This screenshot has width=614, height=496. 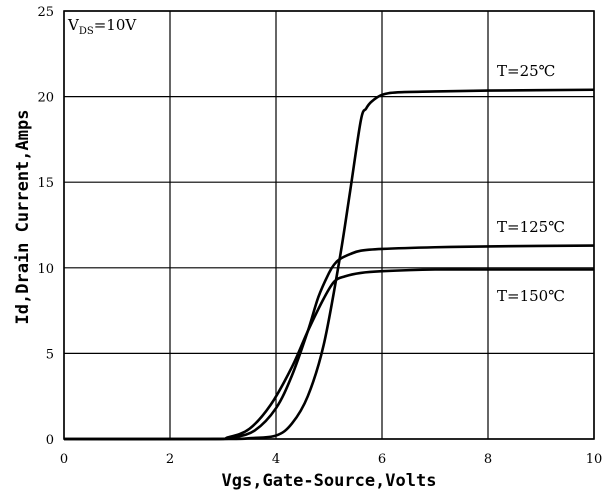 What do you see at coordinates (50, 354) in the screenshot?
I see `y-tick-label-1: 5` at bounding box center [50, 354].